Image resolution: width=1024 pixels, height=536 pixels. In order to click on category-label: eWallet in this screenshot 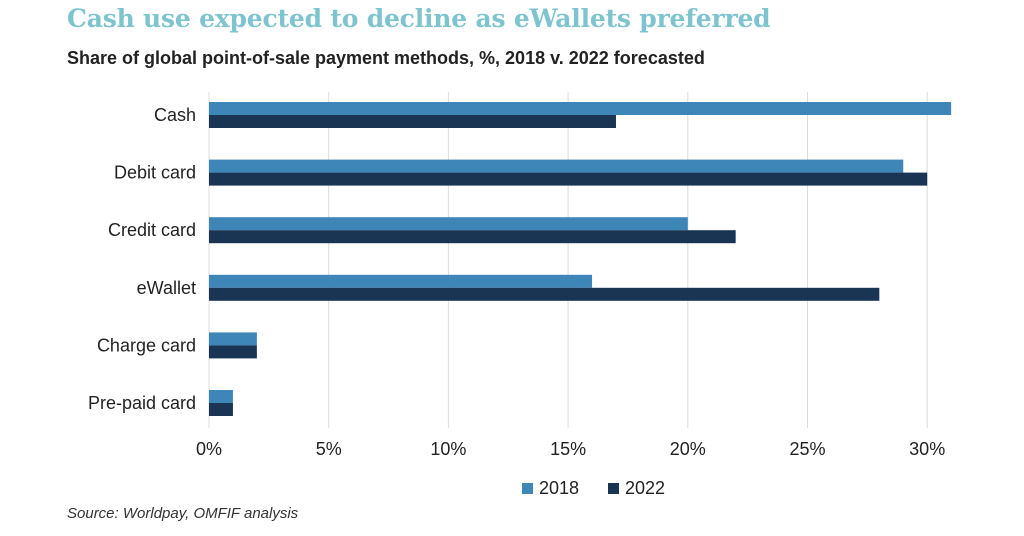, I will do `click(166, 288)`.